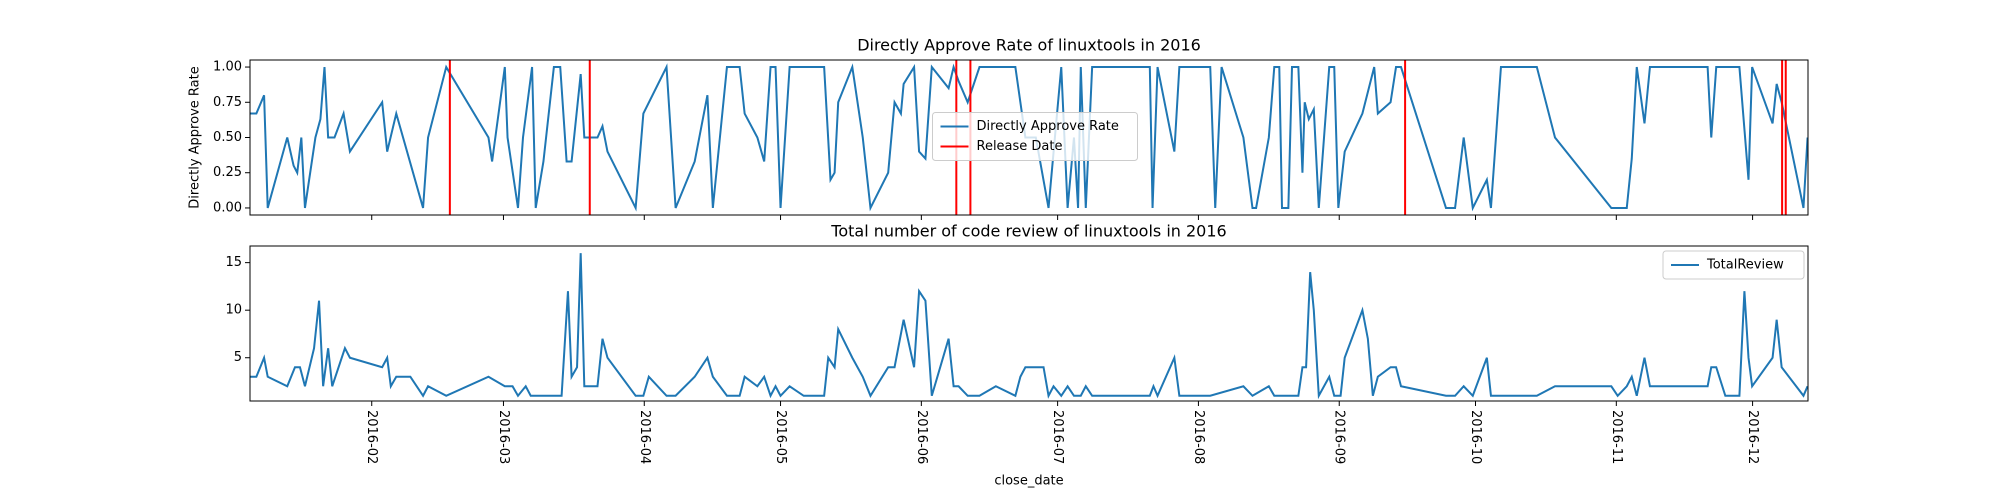  What do you see at coordinates (227, 102) in the screenshot?
I see `y-tick-label: 0.75` at bounding box center [227, 102].